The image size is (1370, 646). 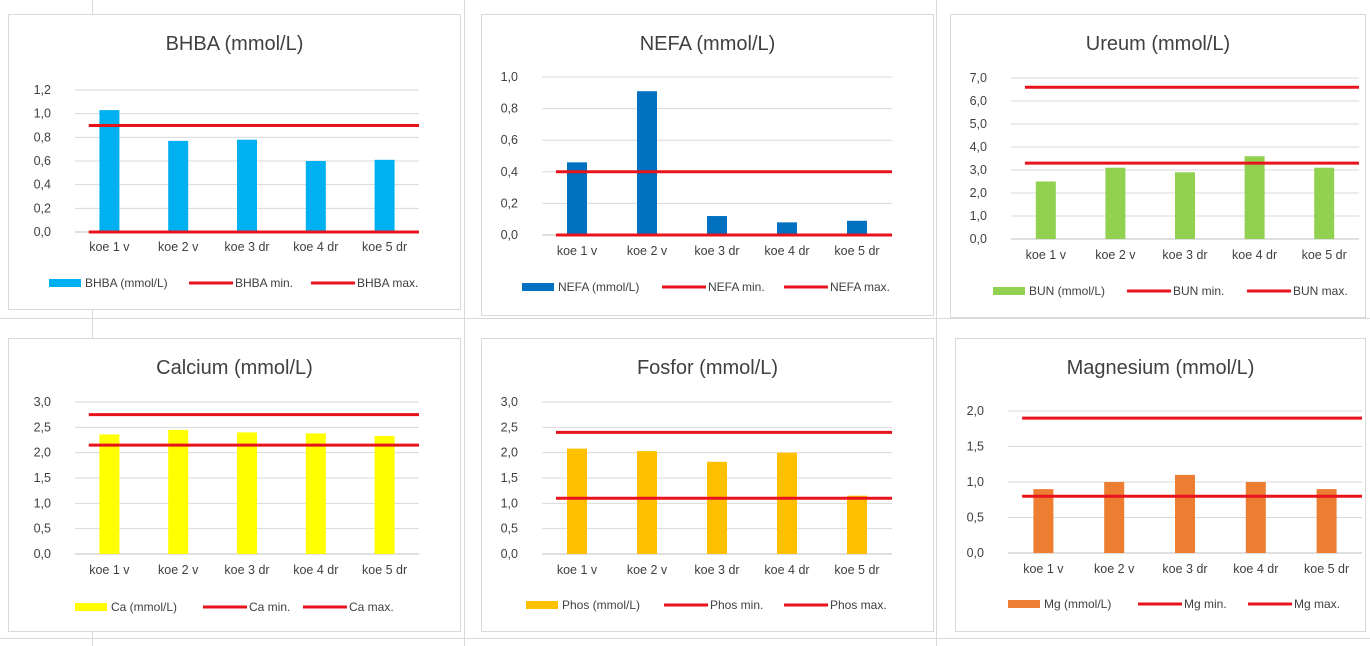 I want to click on legend-label: NEFA max., so click(x=860, y=287).